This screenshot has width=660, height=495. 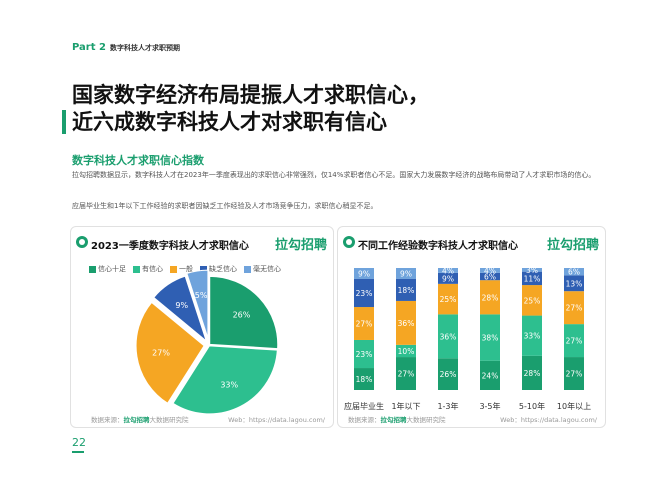 I want to click on bar-label: 38%, so click(x=490, y=338).